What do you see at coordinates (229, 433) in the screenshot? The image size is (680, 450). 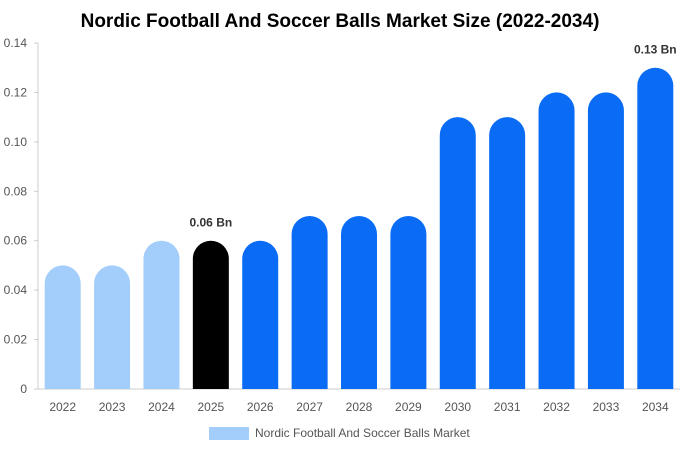 I see `legend-swatch` at bounding box center [229, 433].